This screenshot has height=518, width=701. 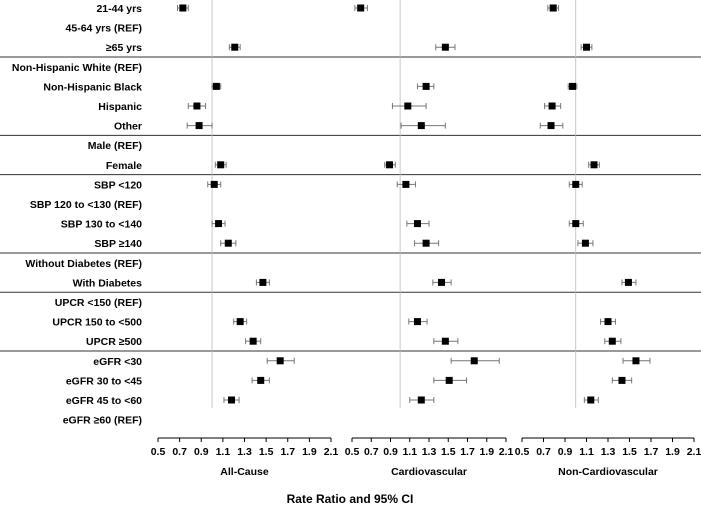 What do you see at coordinates (117, 362) in the screenshot?
I see `row-label: eGFR <30` at bounding box center [117, 362].